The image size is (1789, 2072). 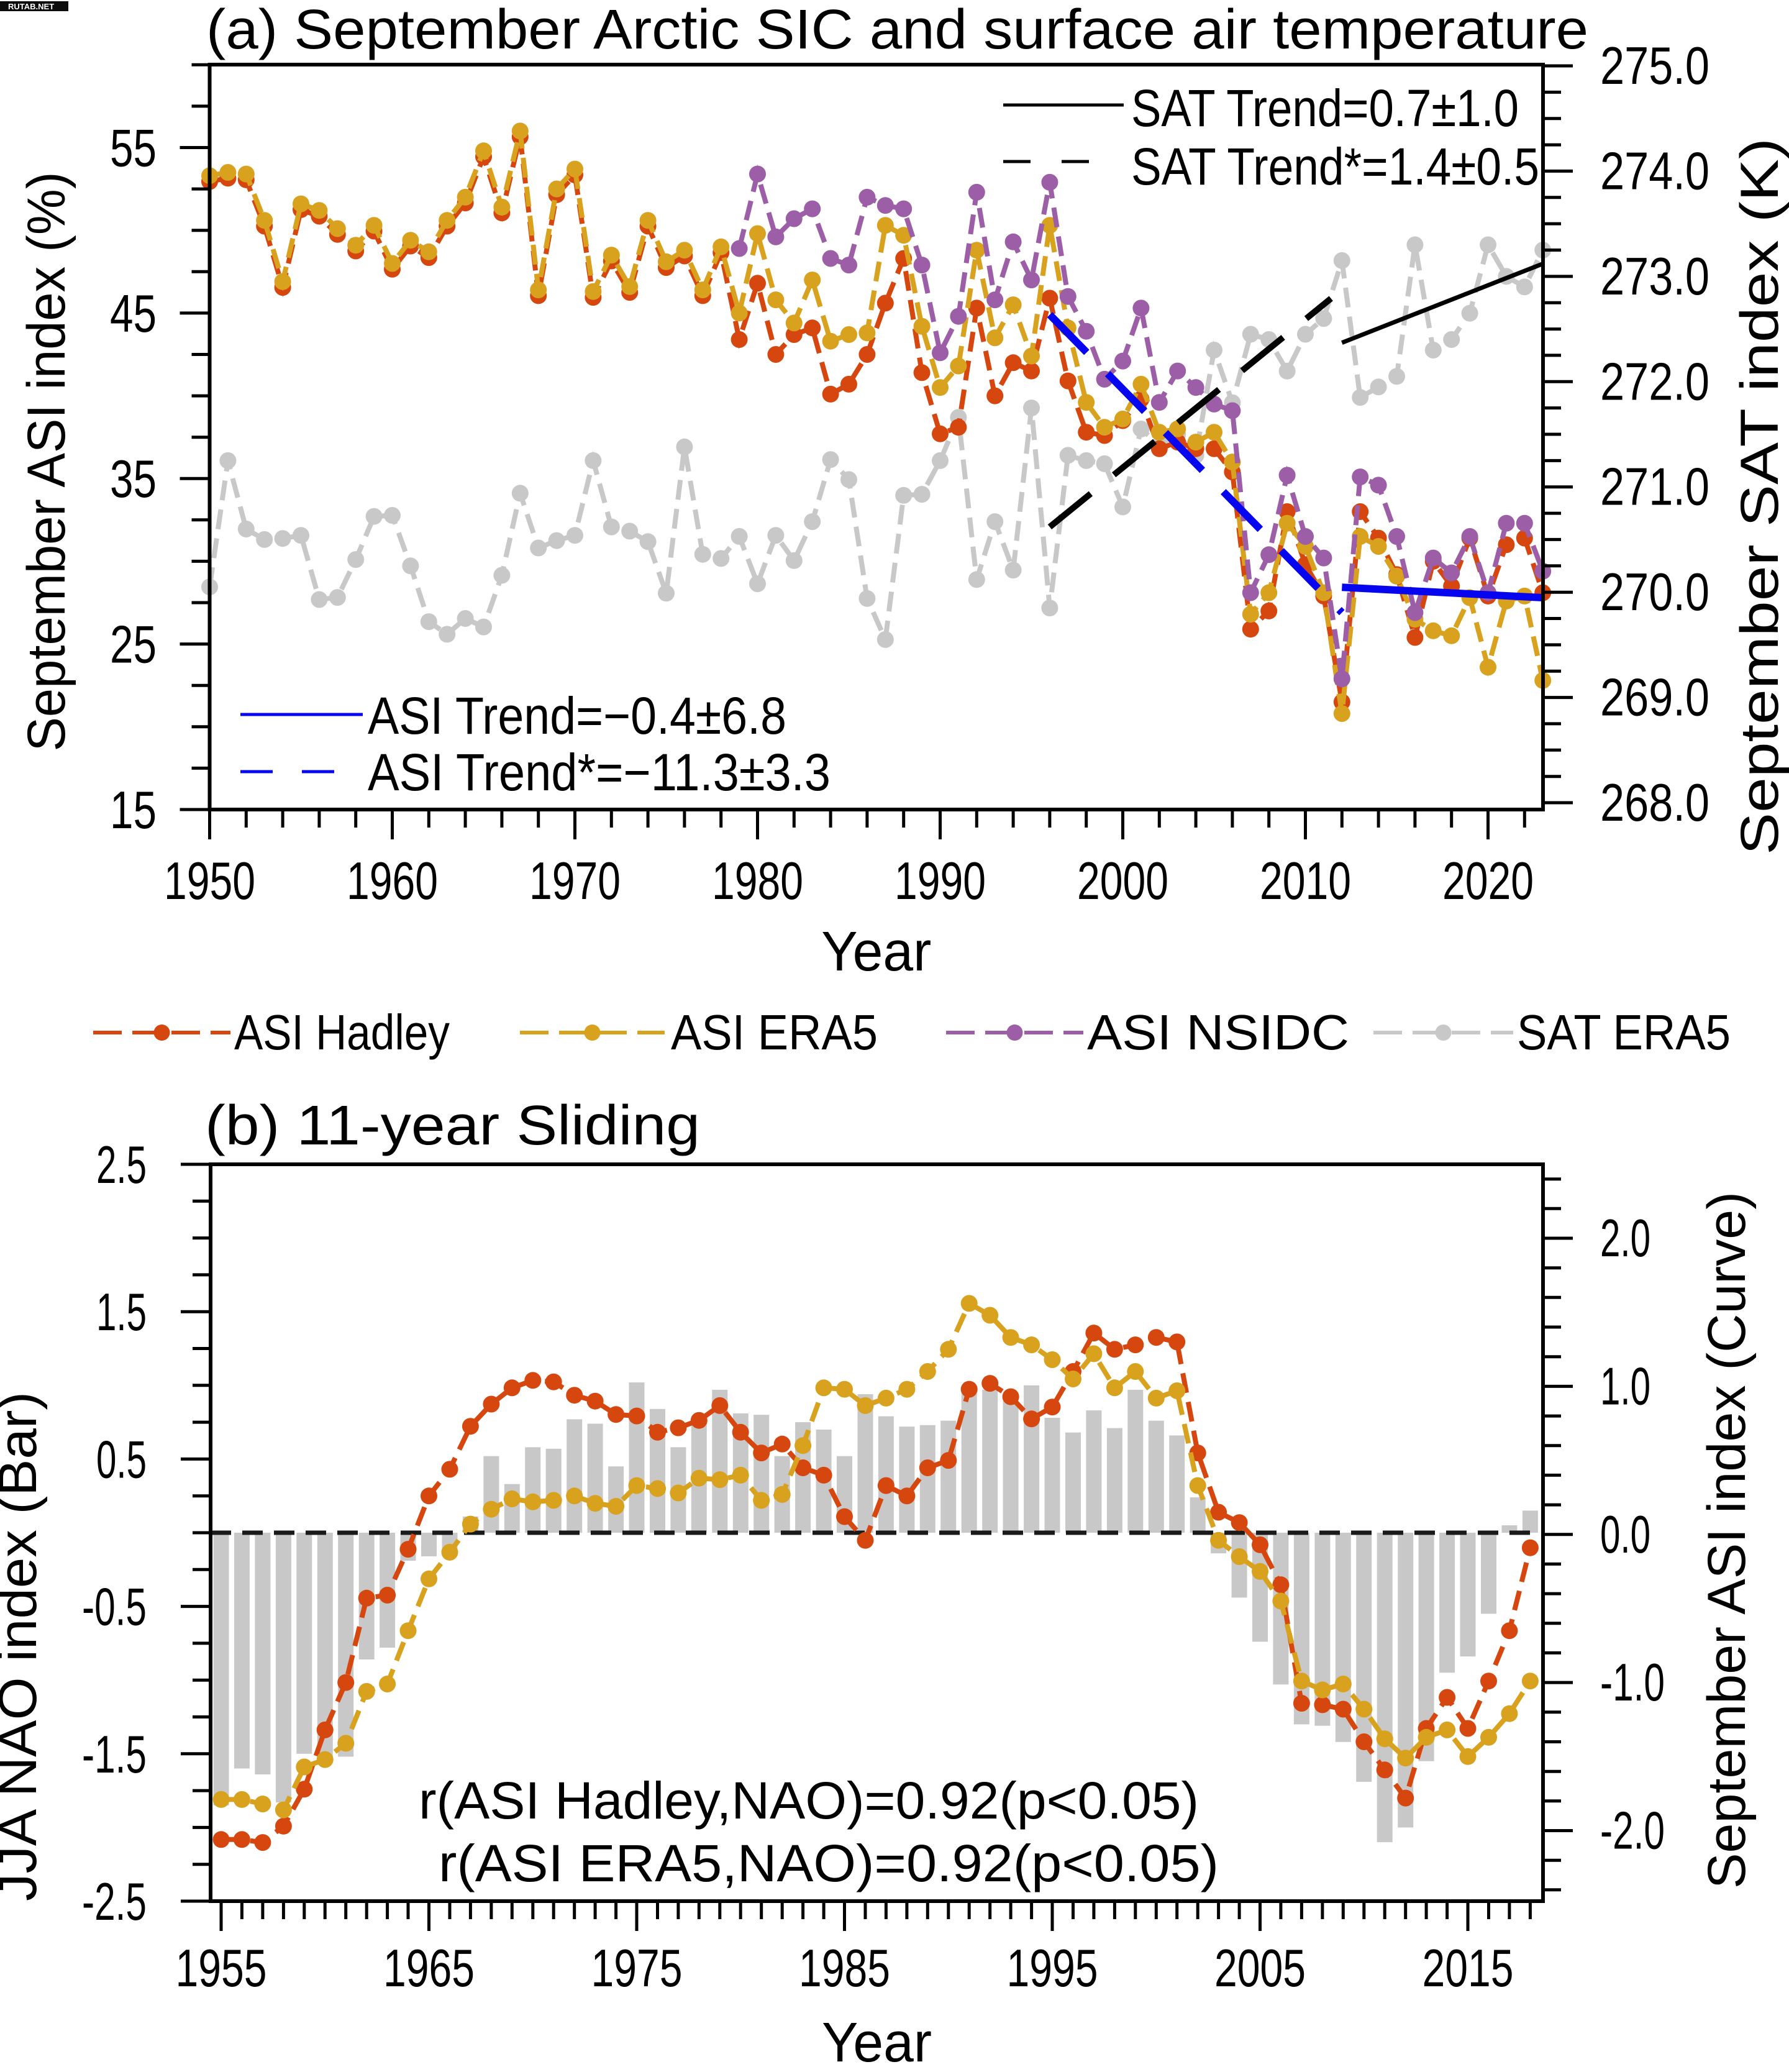 I want to click on svg-text: r(ASI Hadley,NAO)=0.92(p<0.05), so click(x=809, y=1800).